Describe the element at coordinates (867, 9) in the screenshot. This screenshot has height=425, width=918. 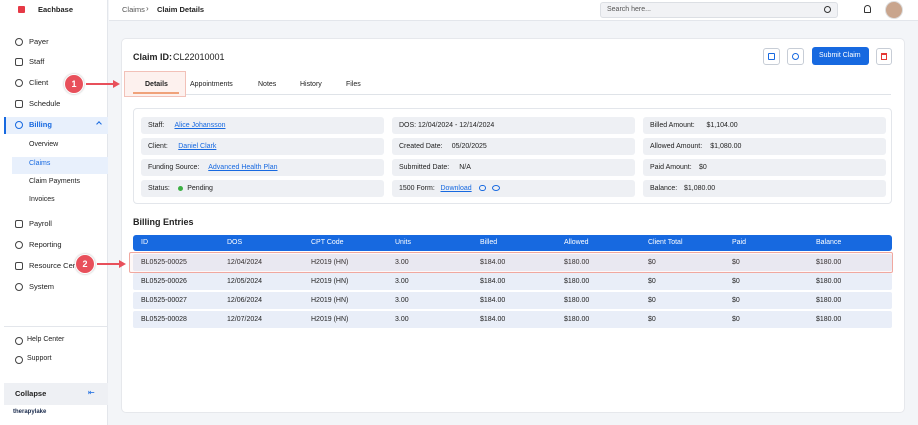
I see `bell-icon` at that location.